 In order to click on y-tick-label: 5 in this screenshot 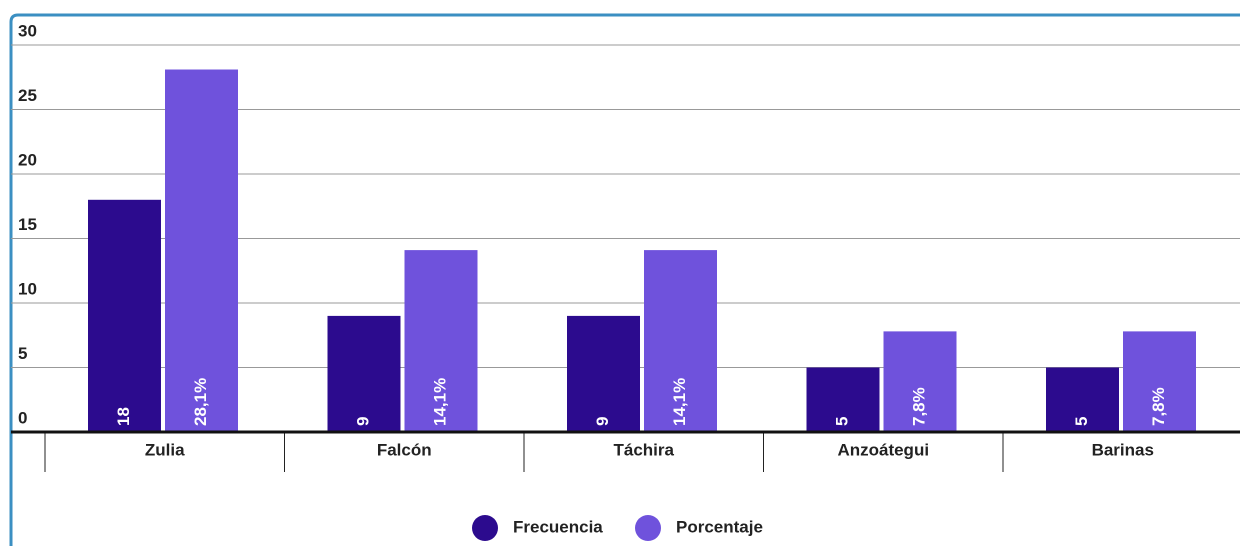, I will do `click(22, 353)`.